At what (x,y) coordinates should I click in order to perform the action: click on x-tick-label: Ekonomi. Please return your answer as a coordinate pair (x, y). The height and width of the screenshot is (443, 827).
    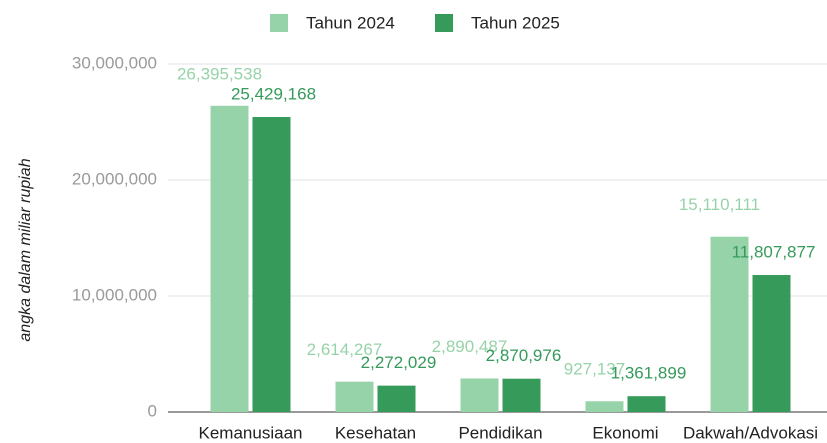
    Looking at the image, I should click on (625, 432).